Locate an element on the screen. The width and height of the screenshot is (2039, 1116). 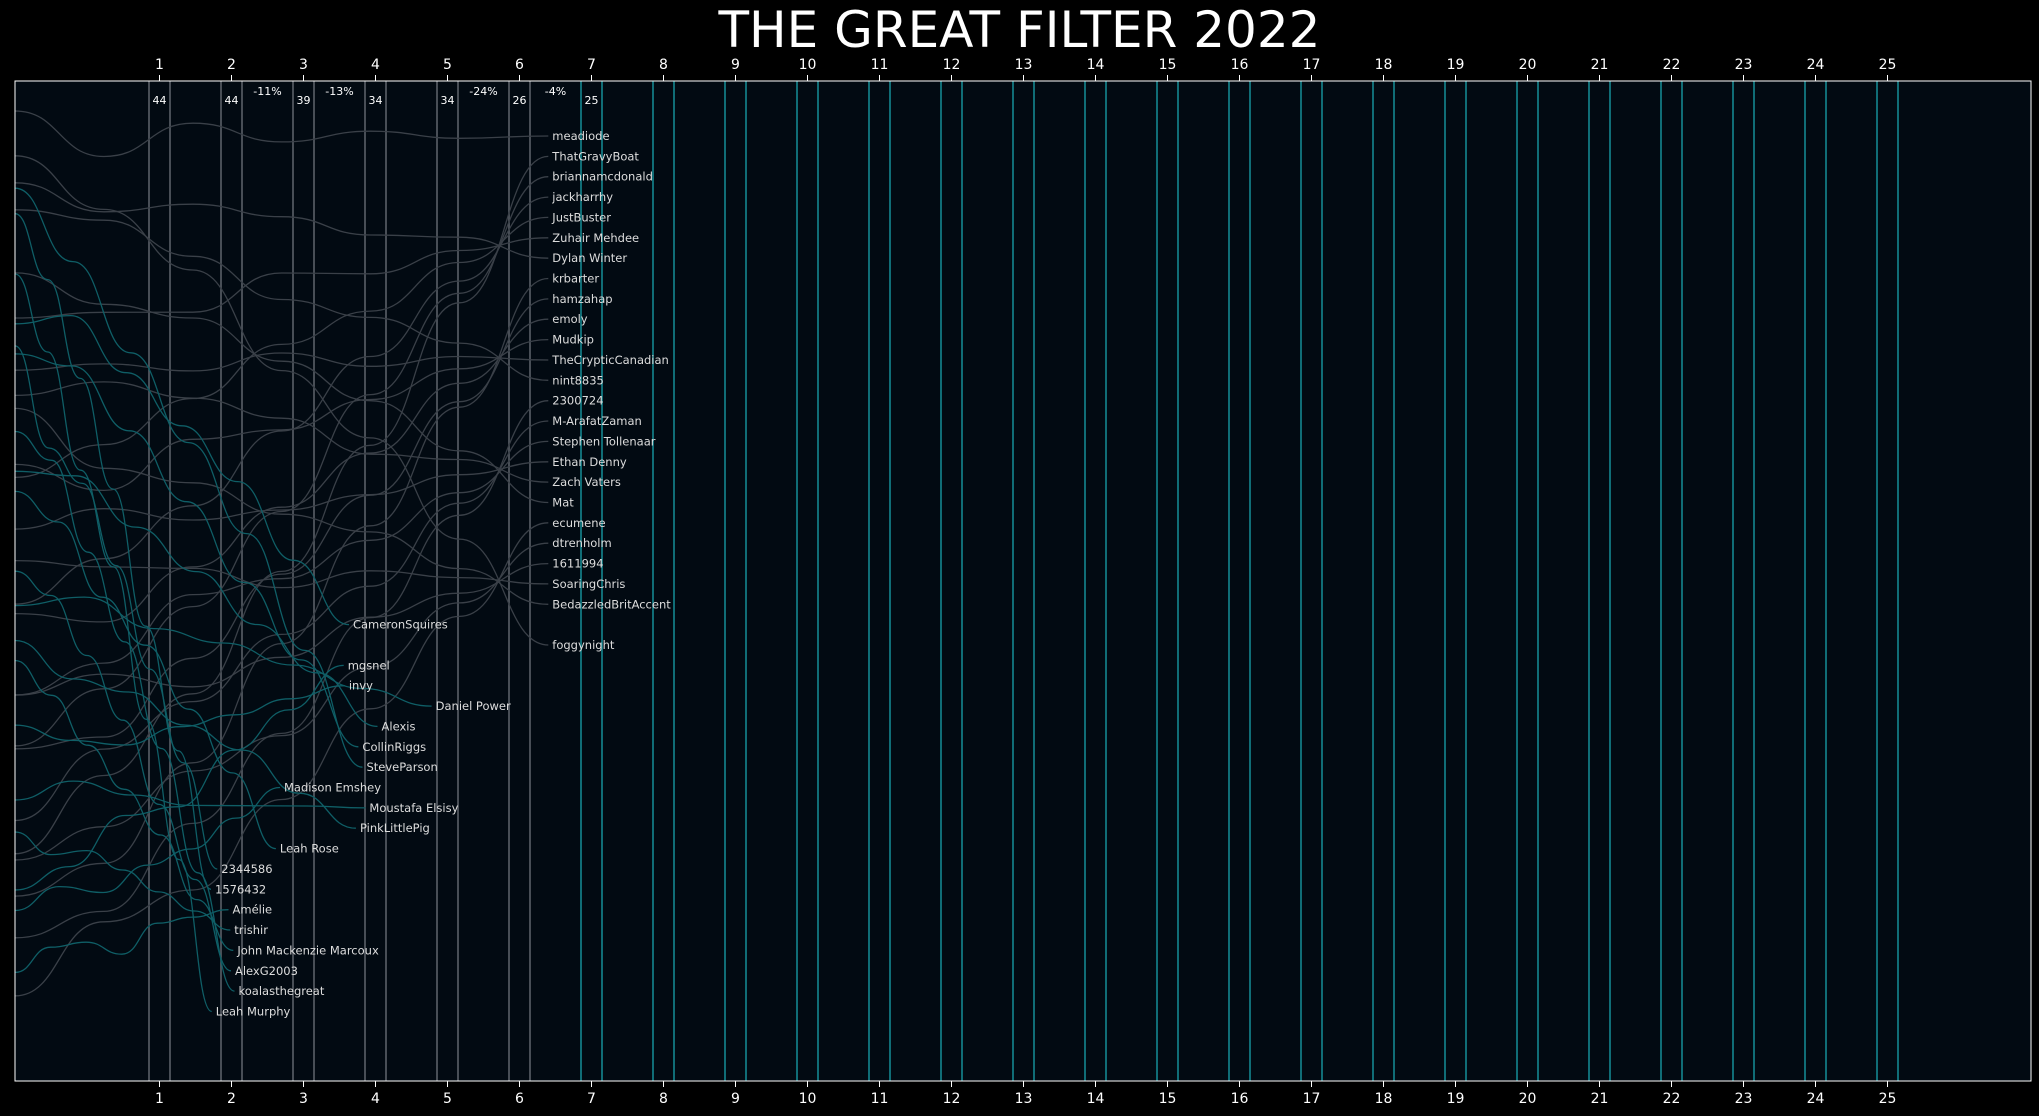
series-label: mgsnel is located at coordinates (369, 665).